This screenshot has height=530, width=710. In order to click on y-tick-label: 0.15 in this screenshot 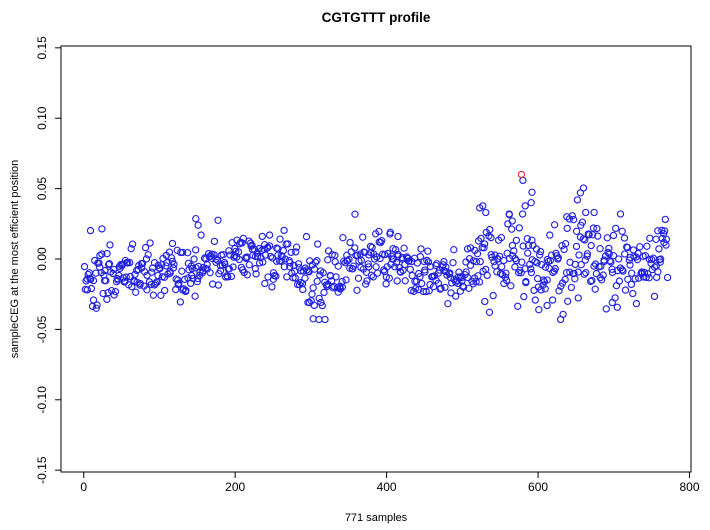, I will do `click(42, 48)`.